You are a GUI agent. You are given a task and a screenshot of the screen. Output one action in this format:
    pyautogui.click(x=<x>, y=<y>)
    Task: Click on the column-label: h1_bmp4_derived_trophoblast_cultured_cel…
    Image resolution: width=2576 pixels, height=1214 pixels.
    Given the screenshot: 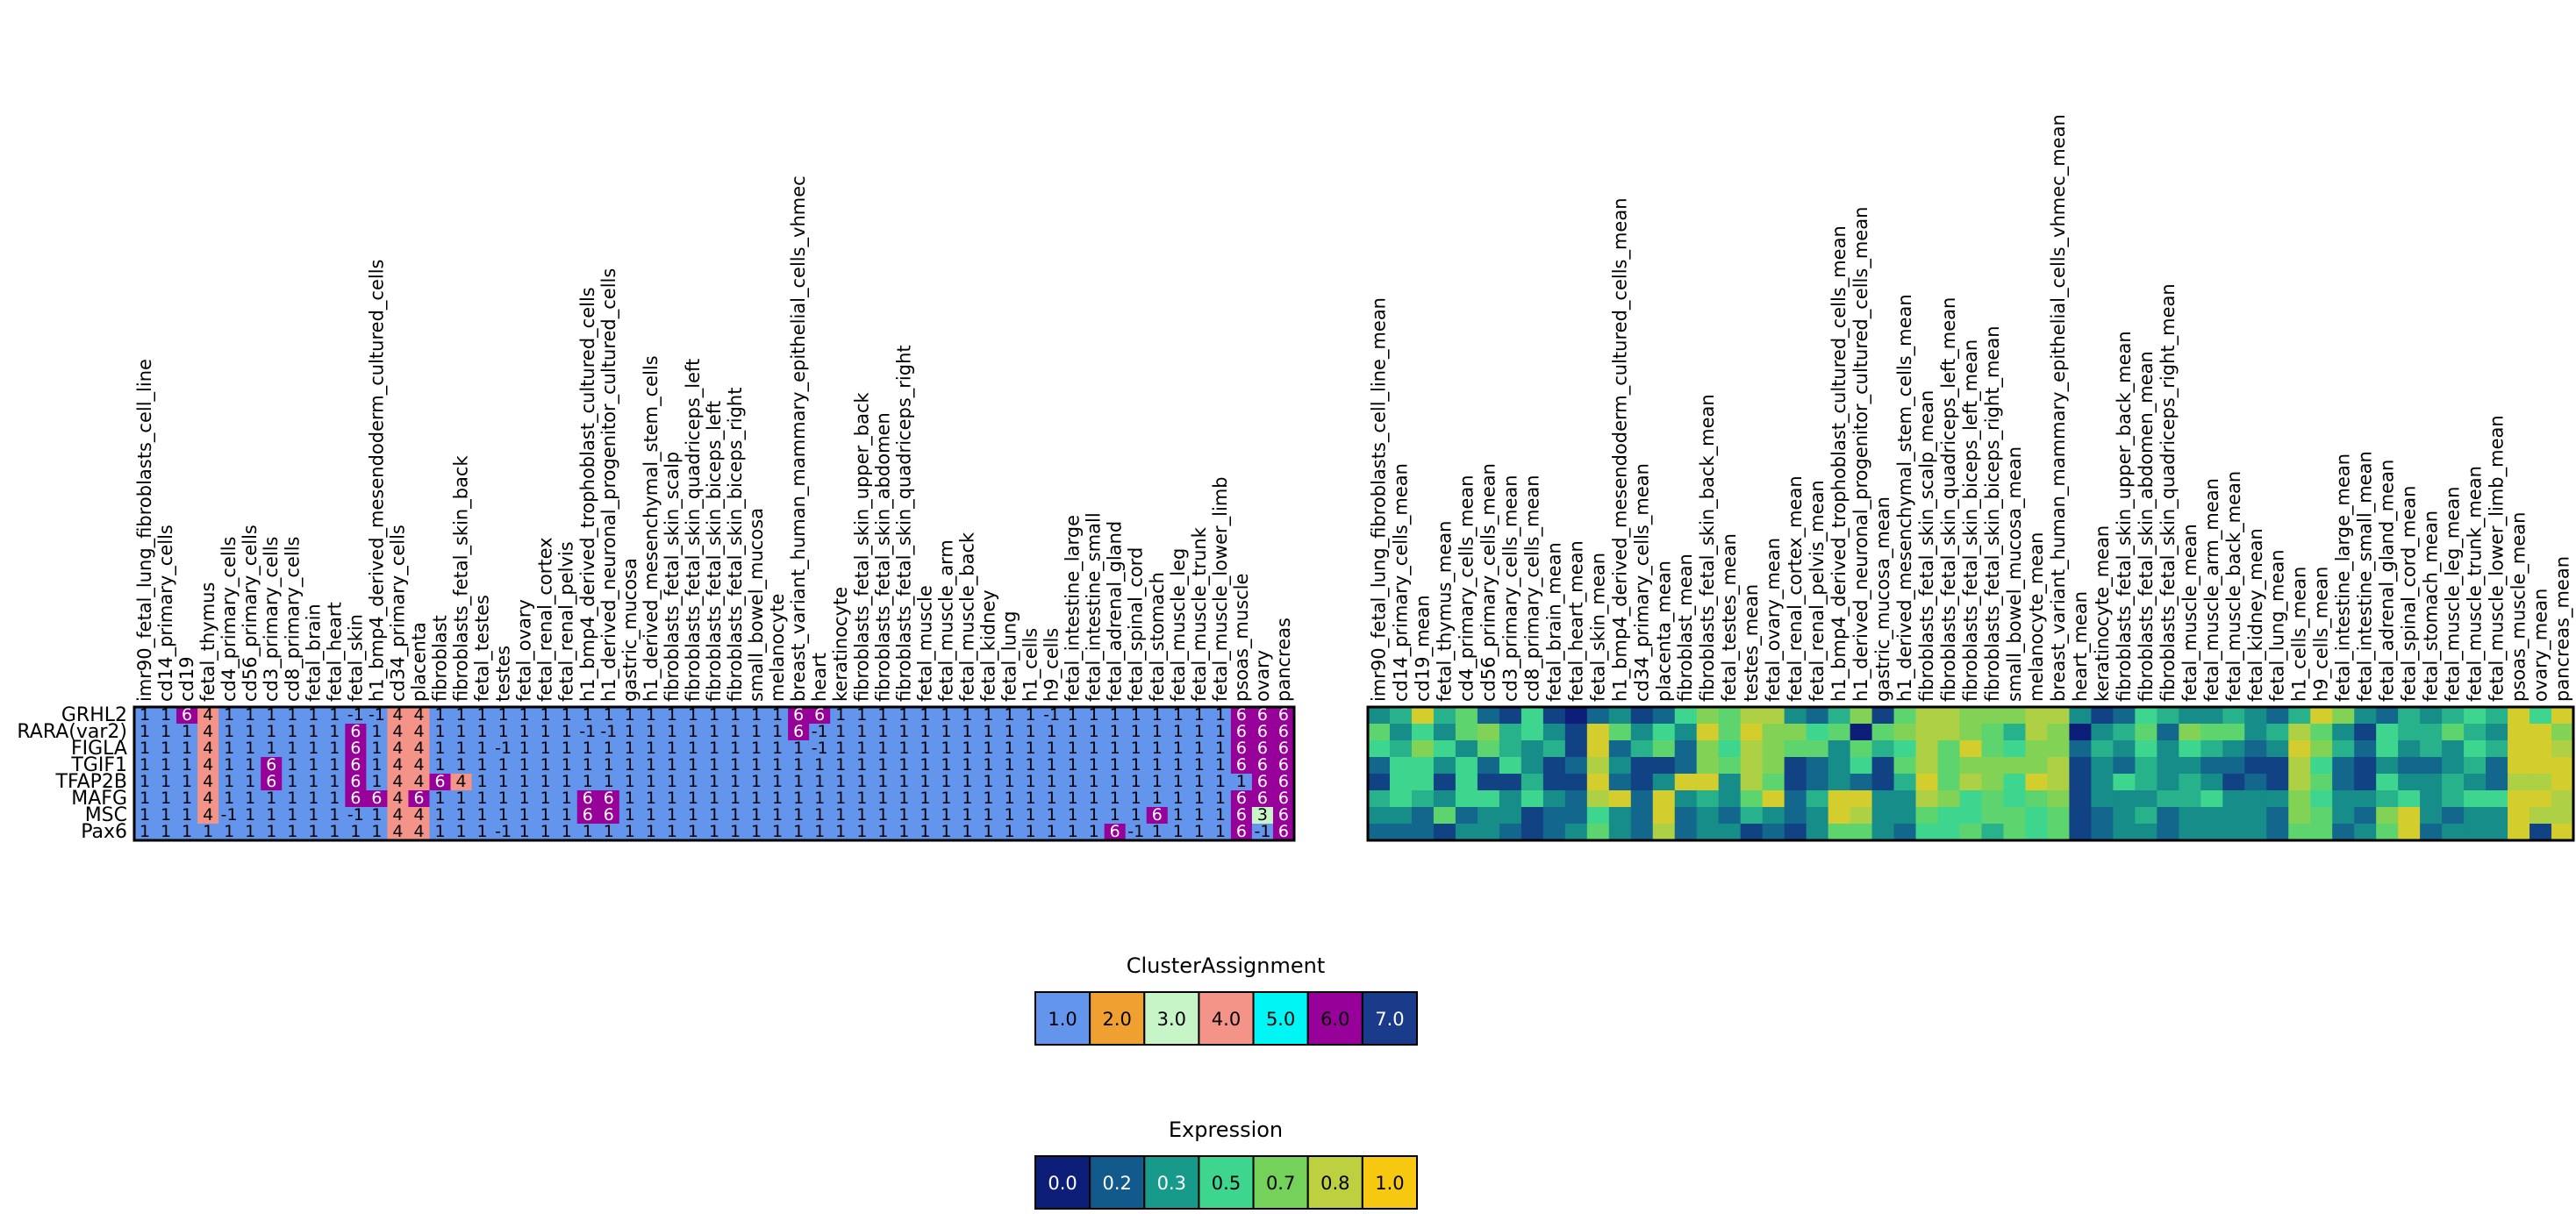 What is the action you would take?
    pyautogui.click(x=588, y=495)
    